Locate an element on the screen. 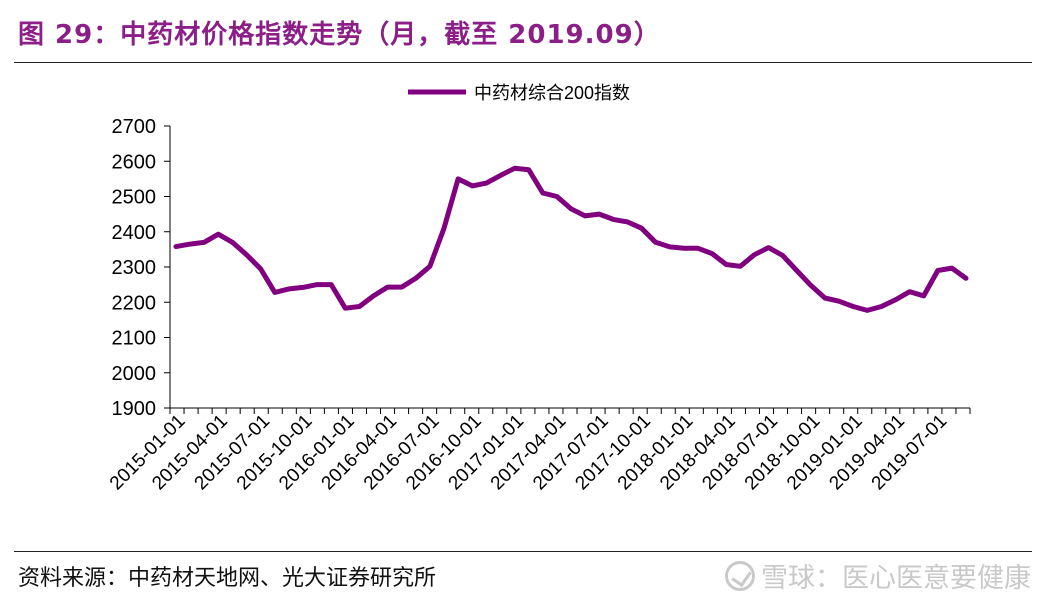  y-tick-label: 2200 is located at coordinates (134, 303).